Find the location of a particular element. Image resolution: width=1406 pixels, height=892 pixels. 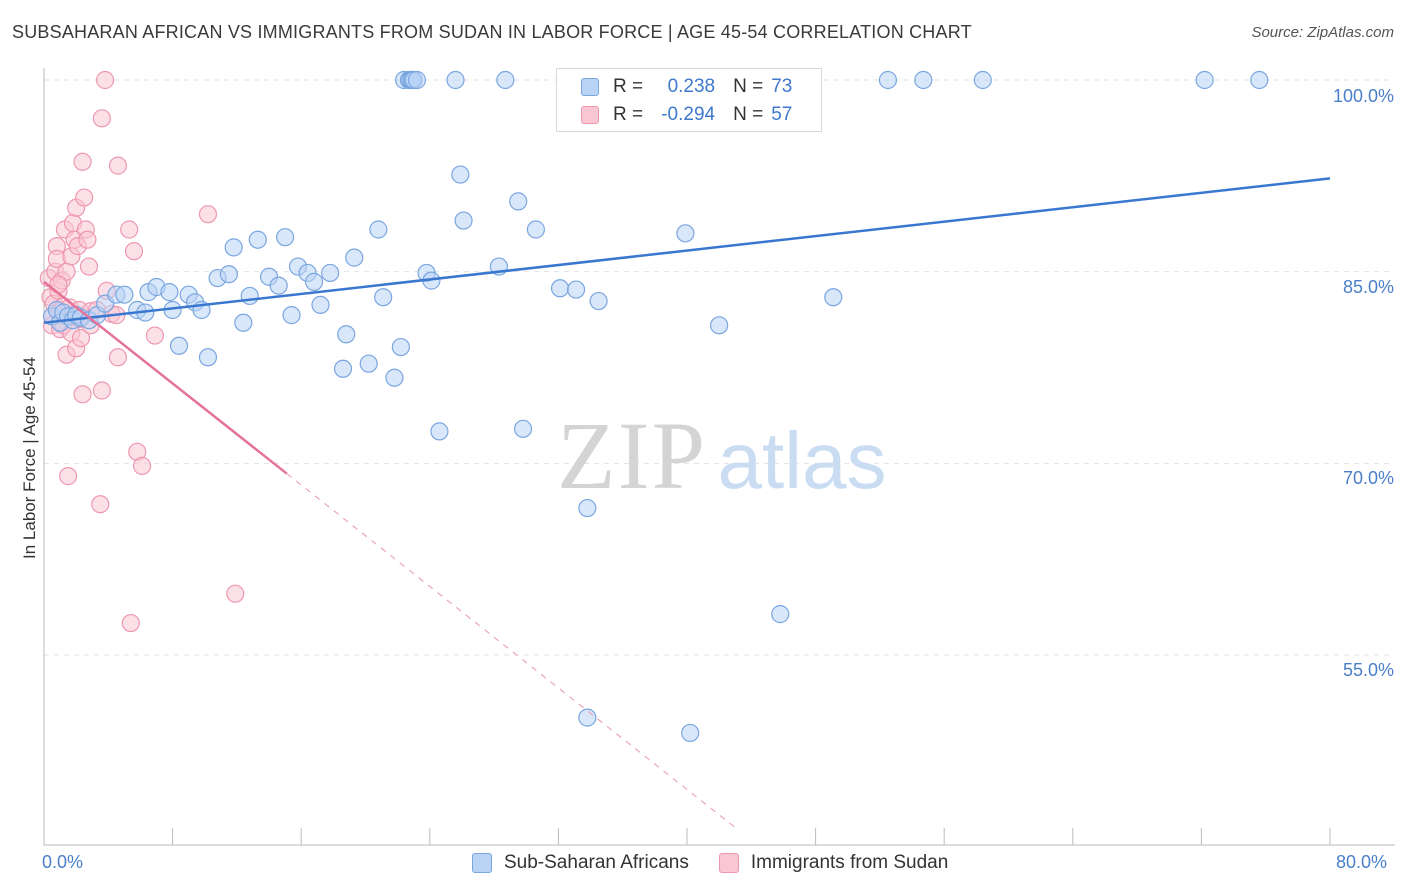

pink-n-value: 57 is located at coordinates (782, 114).